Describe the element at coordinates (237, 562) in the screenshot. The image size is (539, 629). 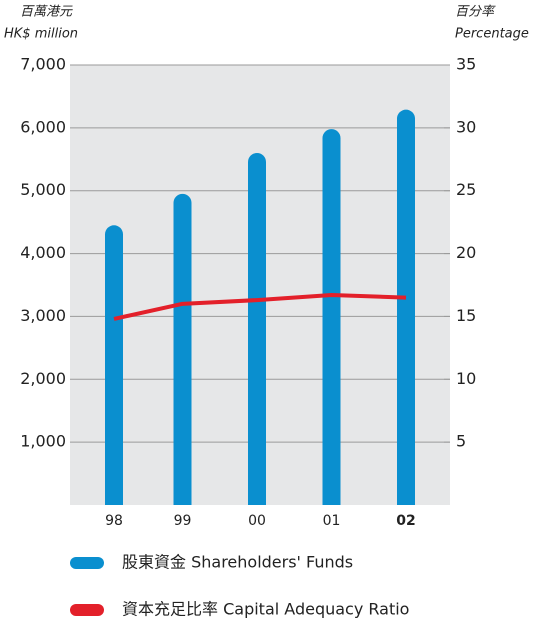
I see `legend-label: 股東資金 Shareholders' Funds` at that location.